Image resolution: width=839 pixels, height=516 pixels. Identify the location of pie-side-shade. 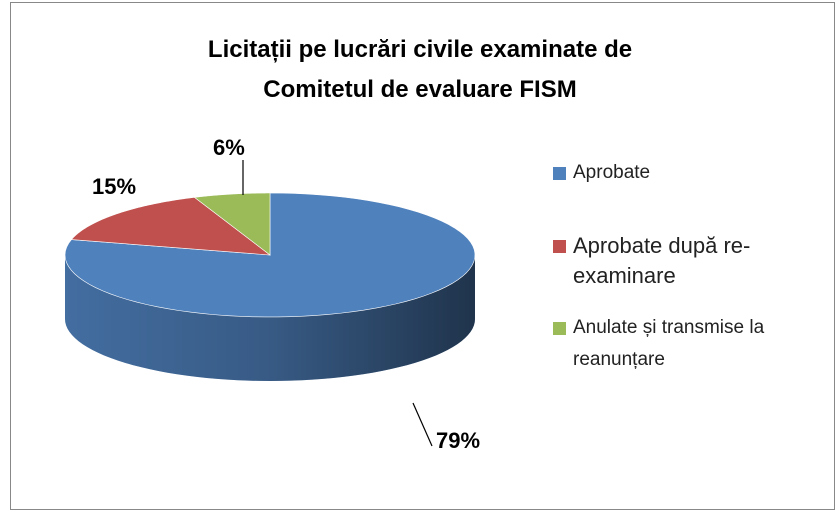
(270, 318).